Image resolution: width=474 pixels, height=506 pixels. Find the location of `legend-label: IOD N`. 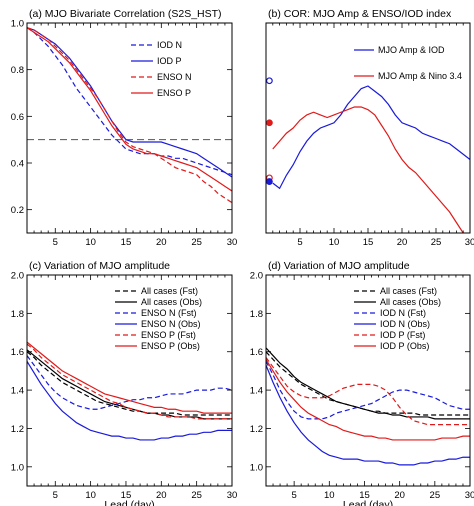

legend-label: IOD N is located at coordinates (169, 45).